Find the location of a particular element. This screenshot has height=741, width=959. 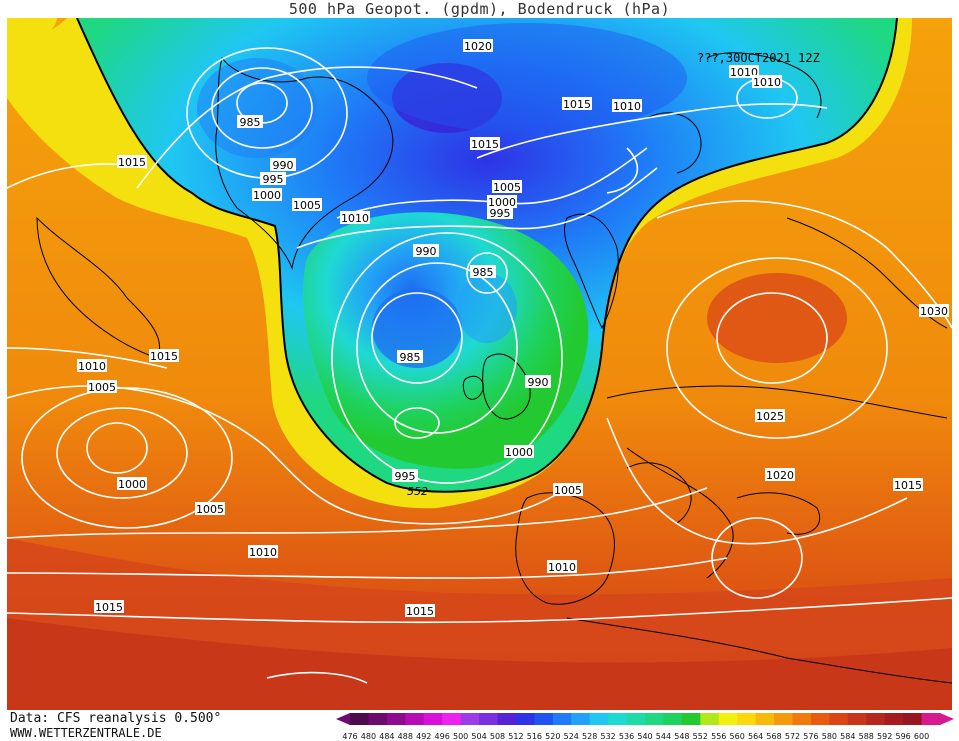

svg-text: 1025 is located at coordinates (770, 416).